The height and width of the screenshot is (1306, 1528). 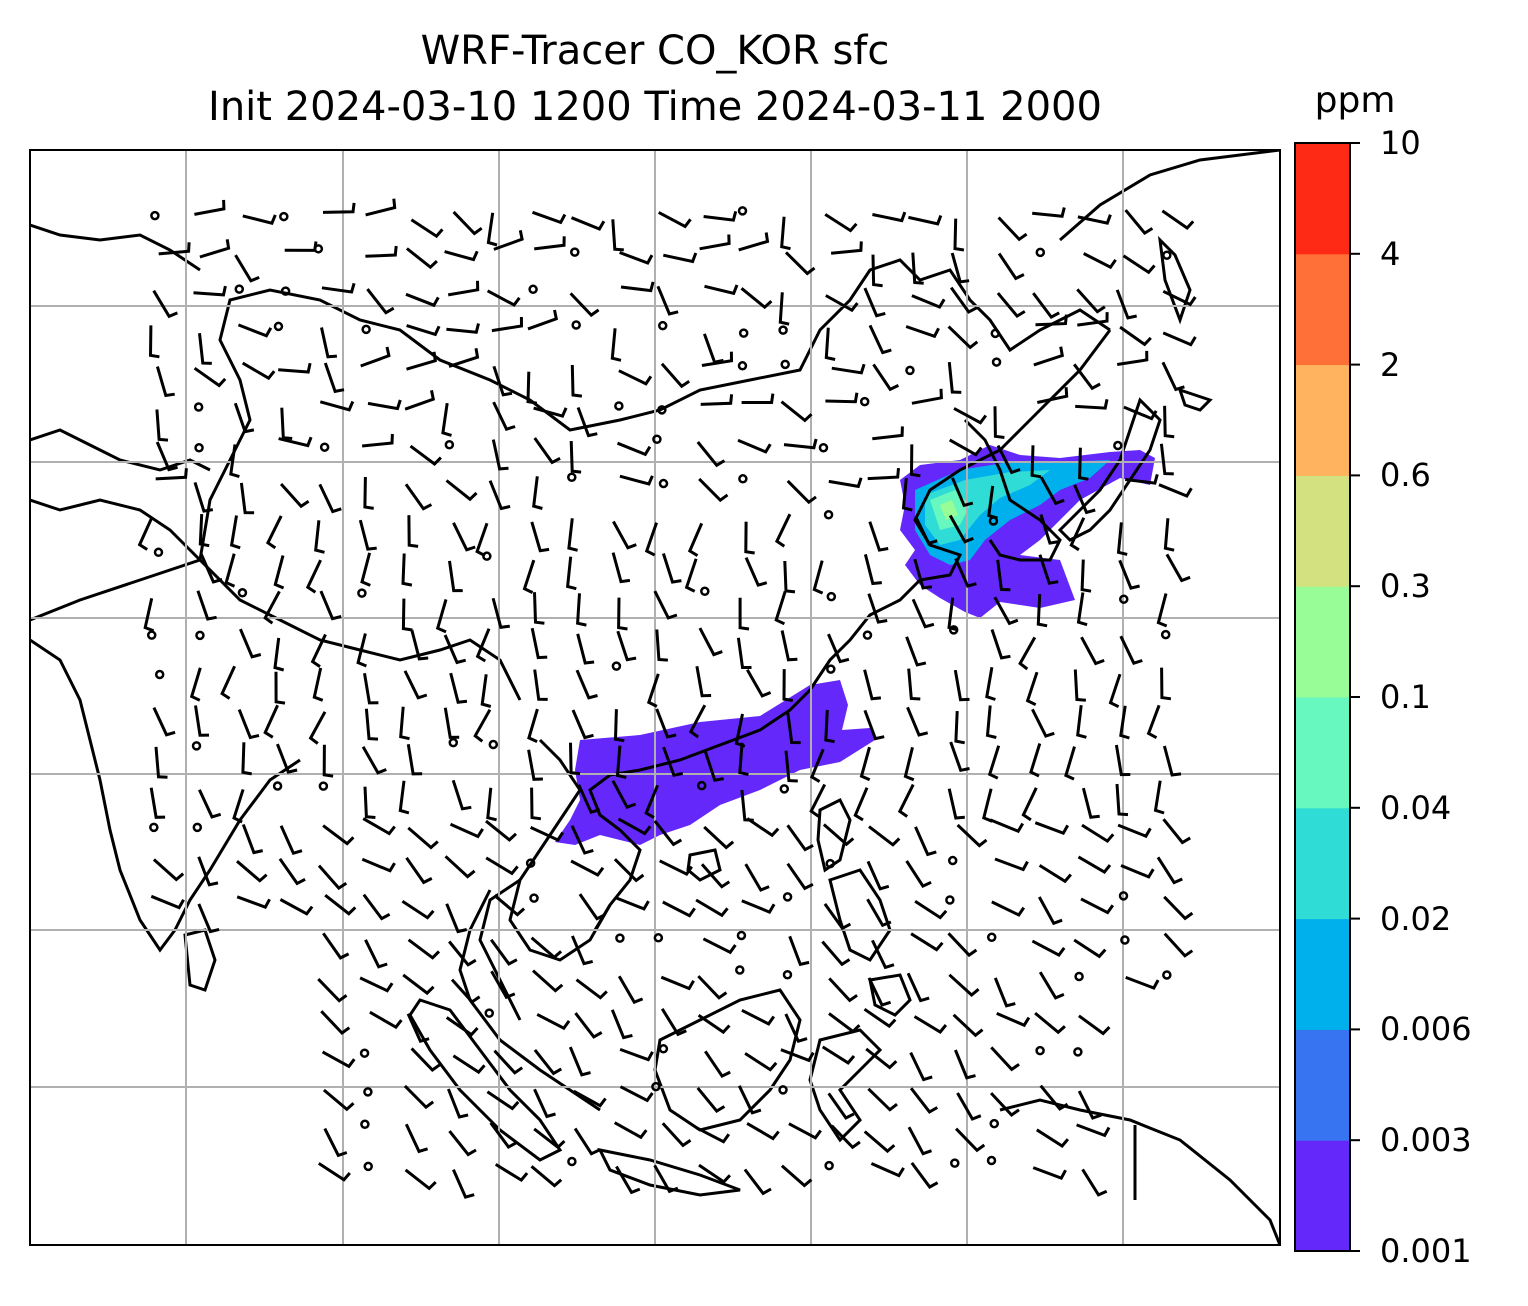 I want to click on colorbar-tick-label: 2, so click(x=1390, y=364).